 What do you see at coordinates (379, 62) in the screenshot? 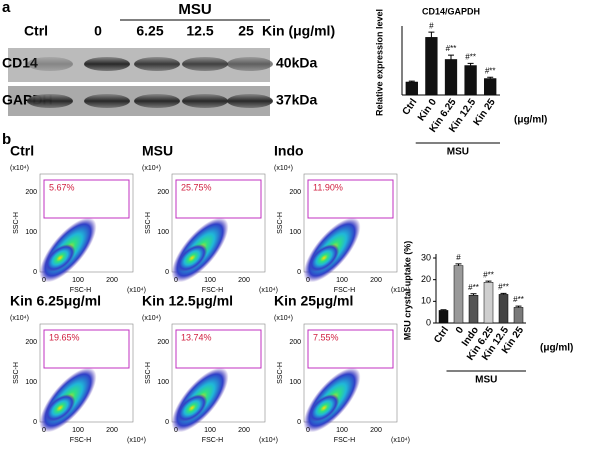
I see `y-axis-label: Relative expression level` at bounding box center [379, 62].